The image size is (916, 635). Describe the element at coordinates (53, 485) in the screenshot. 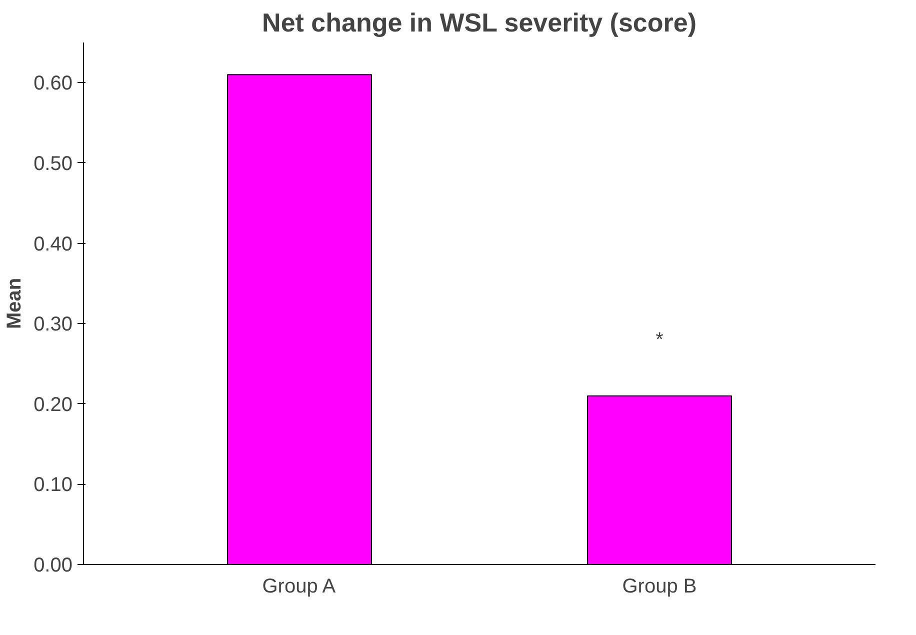

I see `y-tick-label: 0.10` at that location.